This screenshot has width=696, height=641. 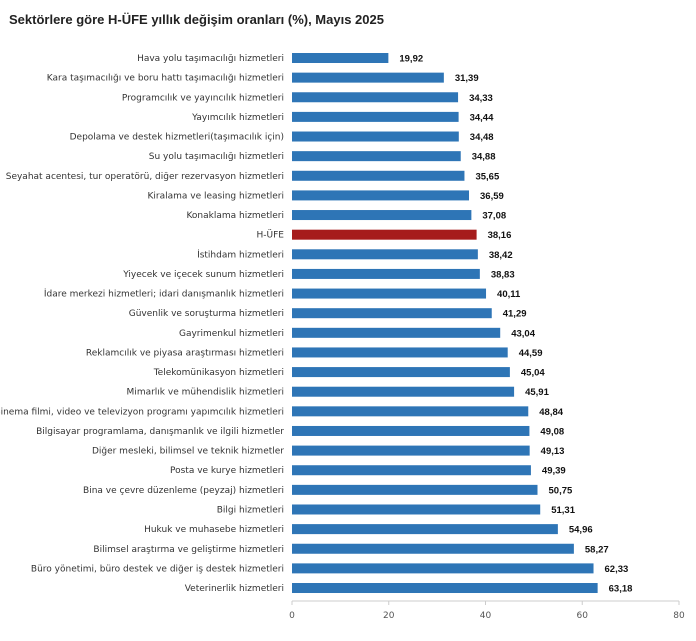 What do you see at coordinates (484, 157) in the screenshot?
I see `value-label: 34,88` at bounding box center [484, 157].